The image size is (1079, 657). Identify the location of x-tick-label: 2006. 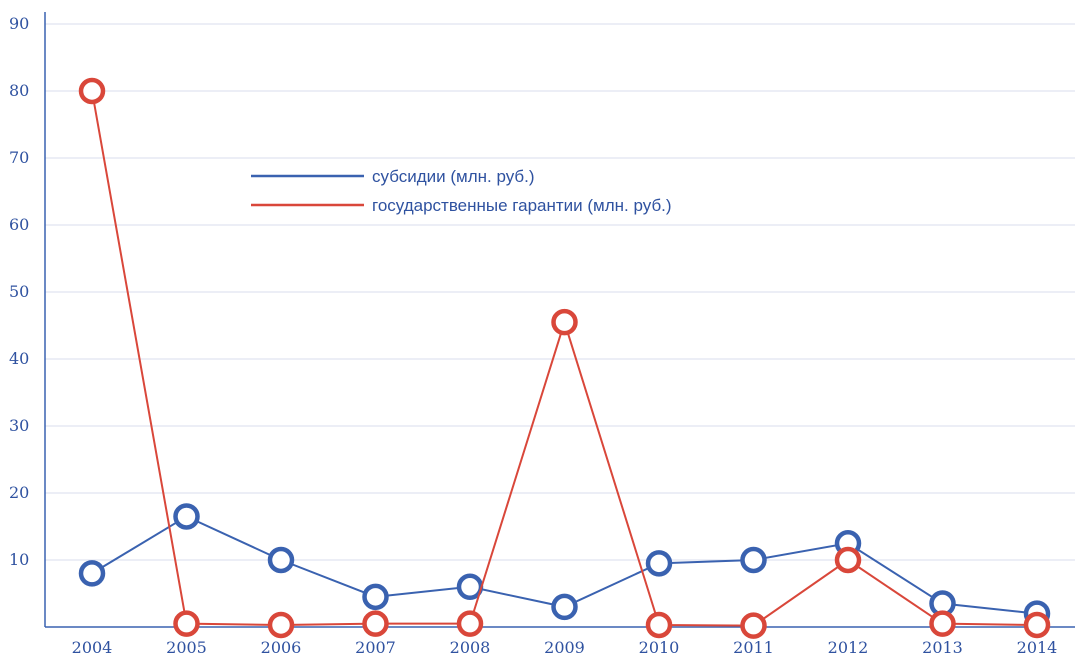
(281, 647).